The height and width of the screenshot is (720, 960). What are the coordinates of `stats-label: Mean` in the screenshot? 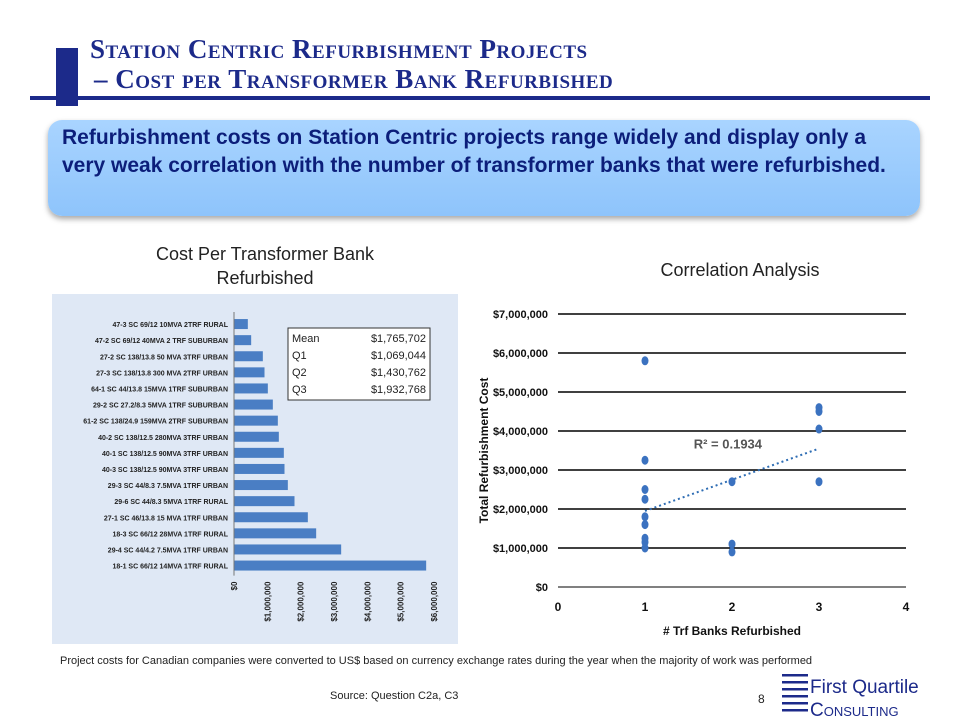 It's located at (306, 339).